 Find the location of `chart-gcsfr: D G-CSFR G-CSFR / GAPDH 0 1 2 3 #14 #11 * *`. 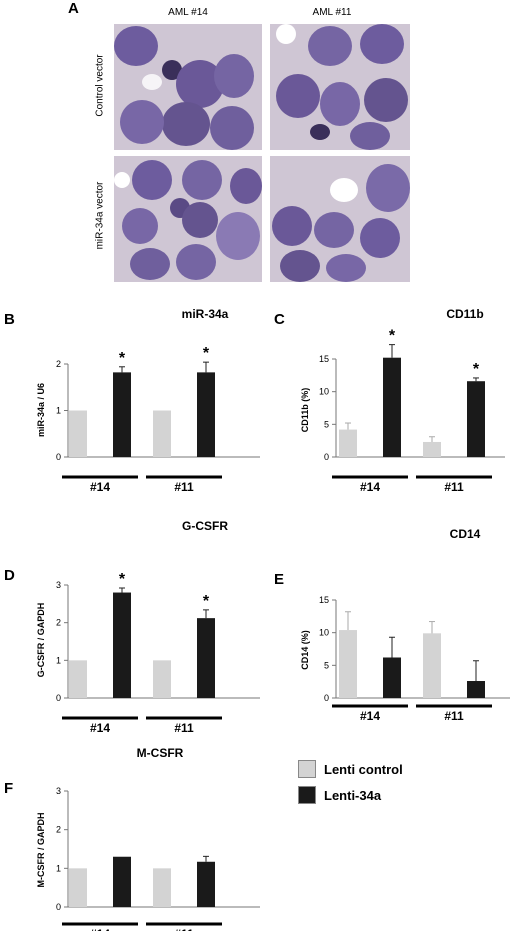

chart-gcsfr: D G-CSFR G-CSFR / GAPDH 0 1 2 3 #14 #11 * * is located at coordinates (132, 627).